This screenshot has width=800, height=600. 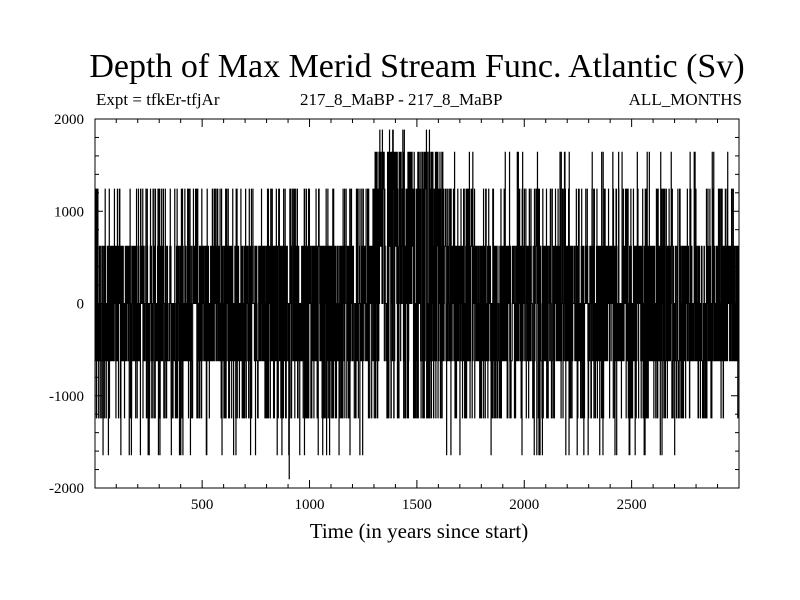 I want to click on x-axis-label: Time (in years since start), so click(x=419, y=531).